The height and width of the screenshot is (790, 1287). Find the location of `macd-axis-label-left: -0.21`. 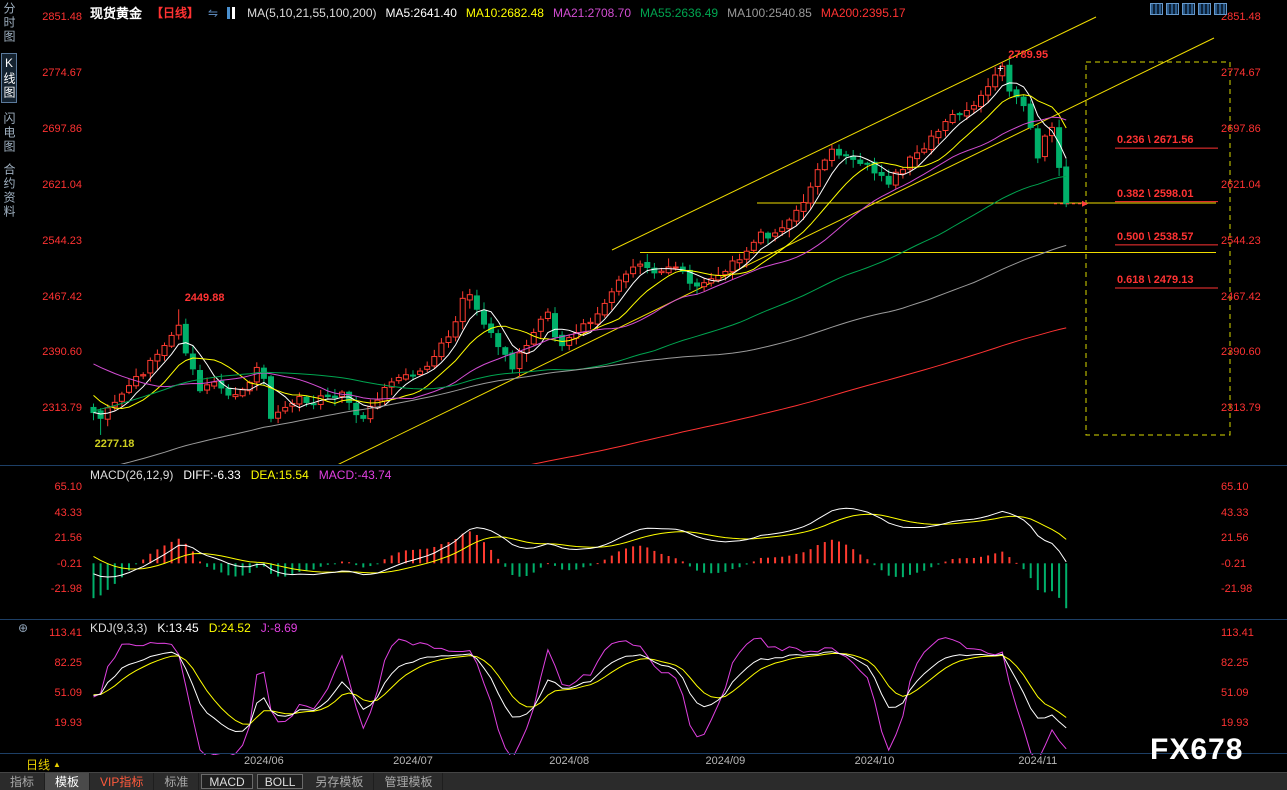

macd-axis-label-left: -0.21 is located at coordinates (69, 563).